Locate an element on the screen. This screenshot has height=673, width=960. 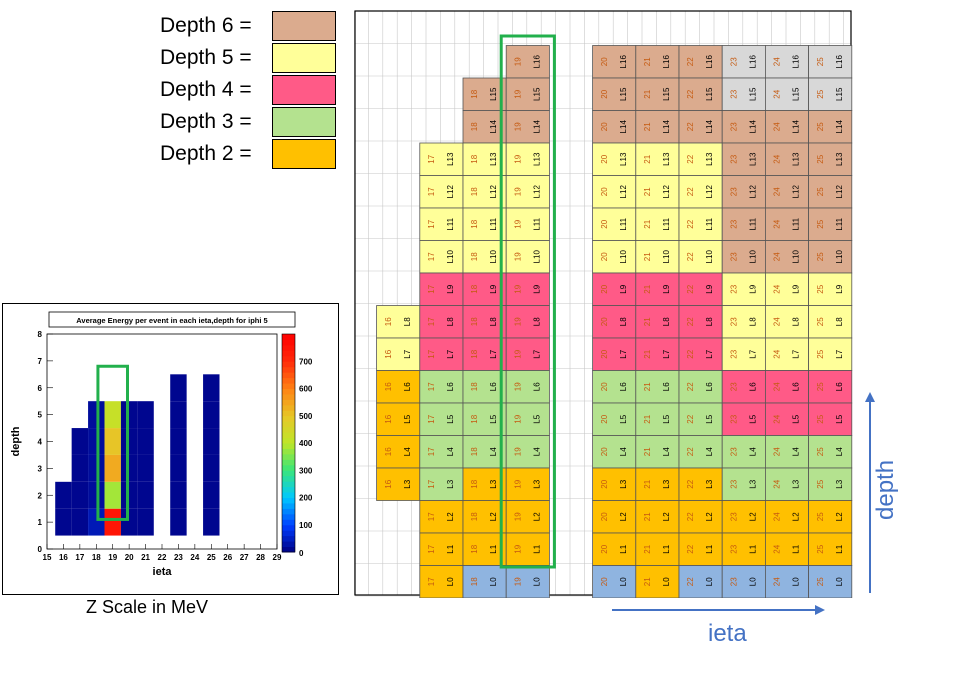
cell-layer-label: L11 is located at coordinates (623, 223).